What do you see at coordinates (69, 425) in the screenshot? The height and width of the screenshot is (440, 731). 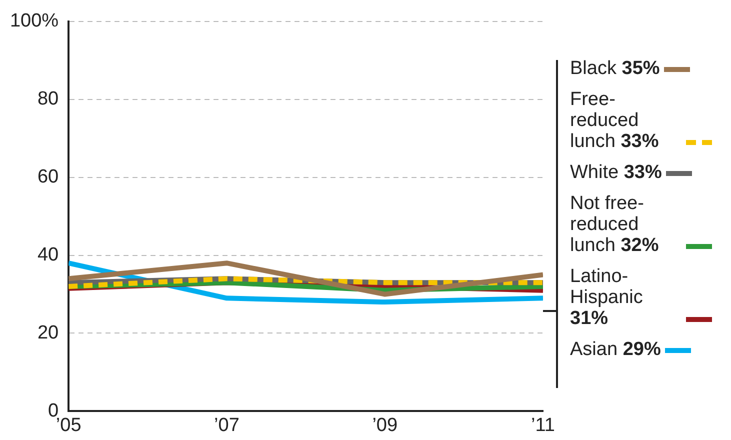 I see `x-tick-label: ’05` at bounding box center [69, 425].